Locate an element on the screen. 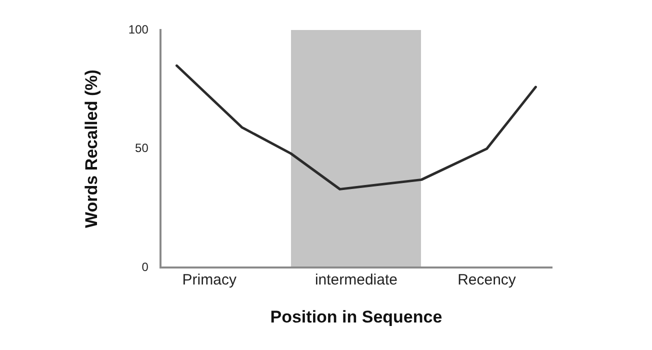 Image resolution: width=652 pixels, height=350 pixels. x-tick-label: Recency is located at coordinates (487, 280).